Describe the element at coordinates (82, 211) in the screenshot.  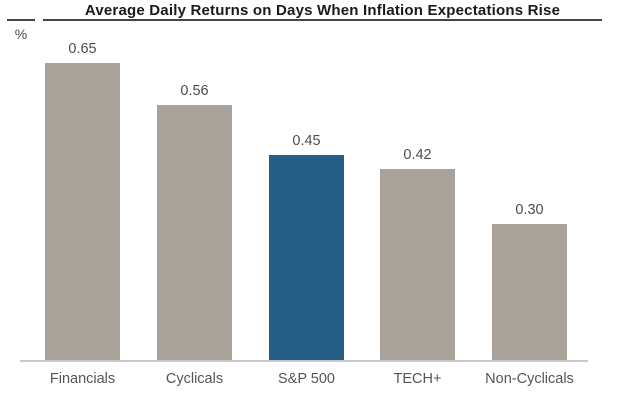
I see `bar-financials` at that location.